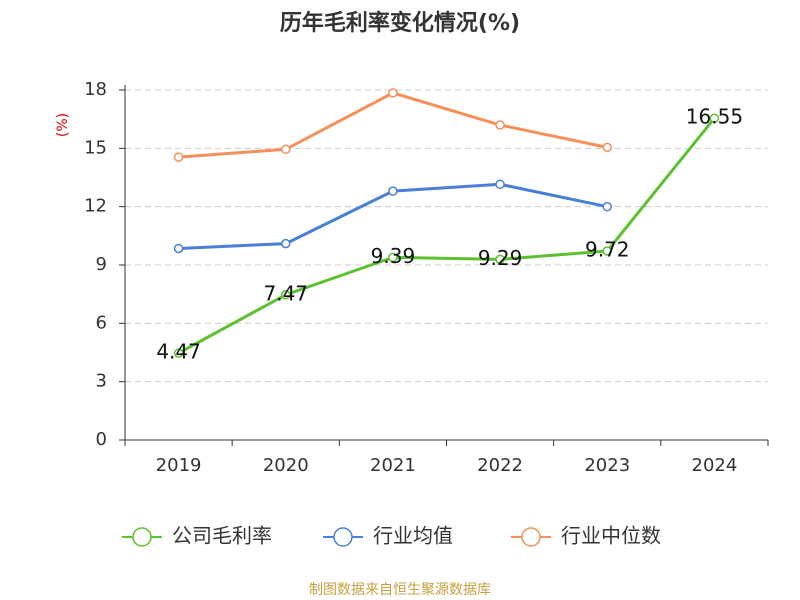 This screenshot has width=800, height=600. I want to click on data-label: 9.39, so click(393, 256).